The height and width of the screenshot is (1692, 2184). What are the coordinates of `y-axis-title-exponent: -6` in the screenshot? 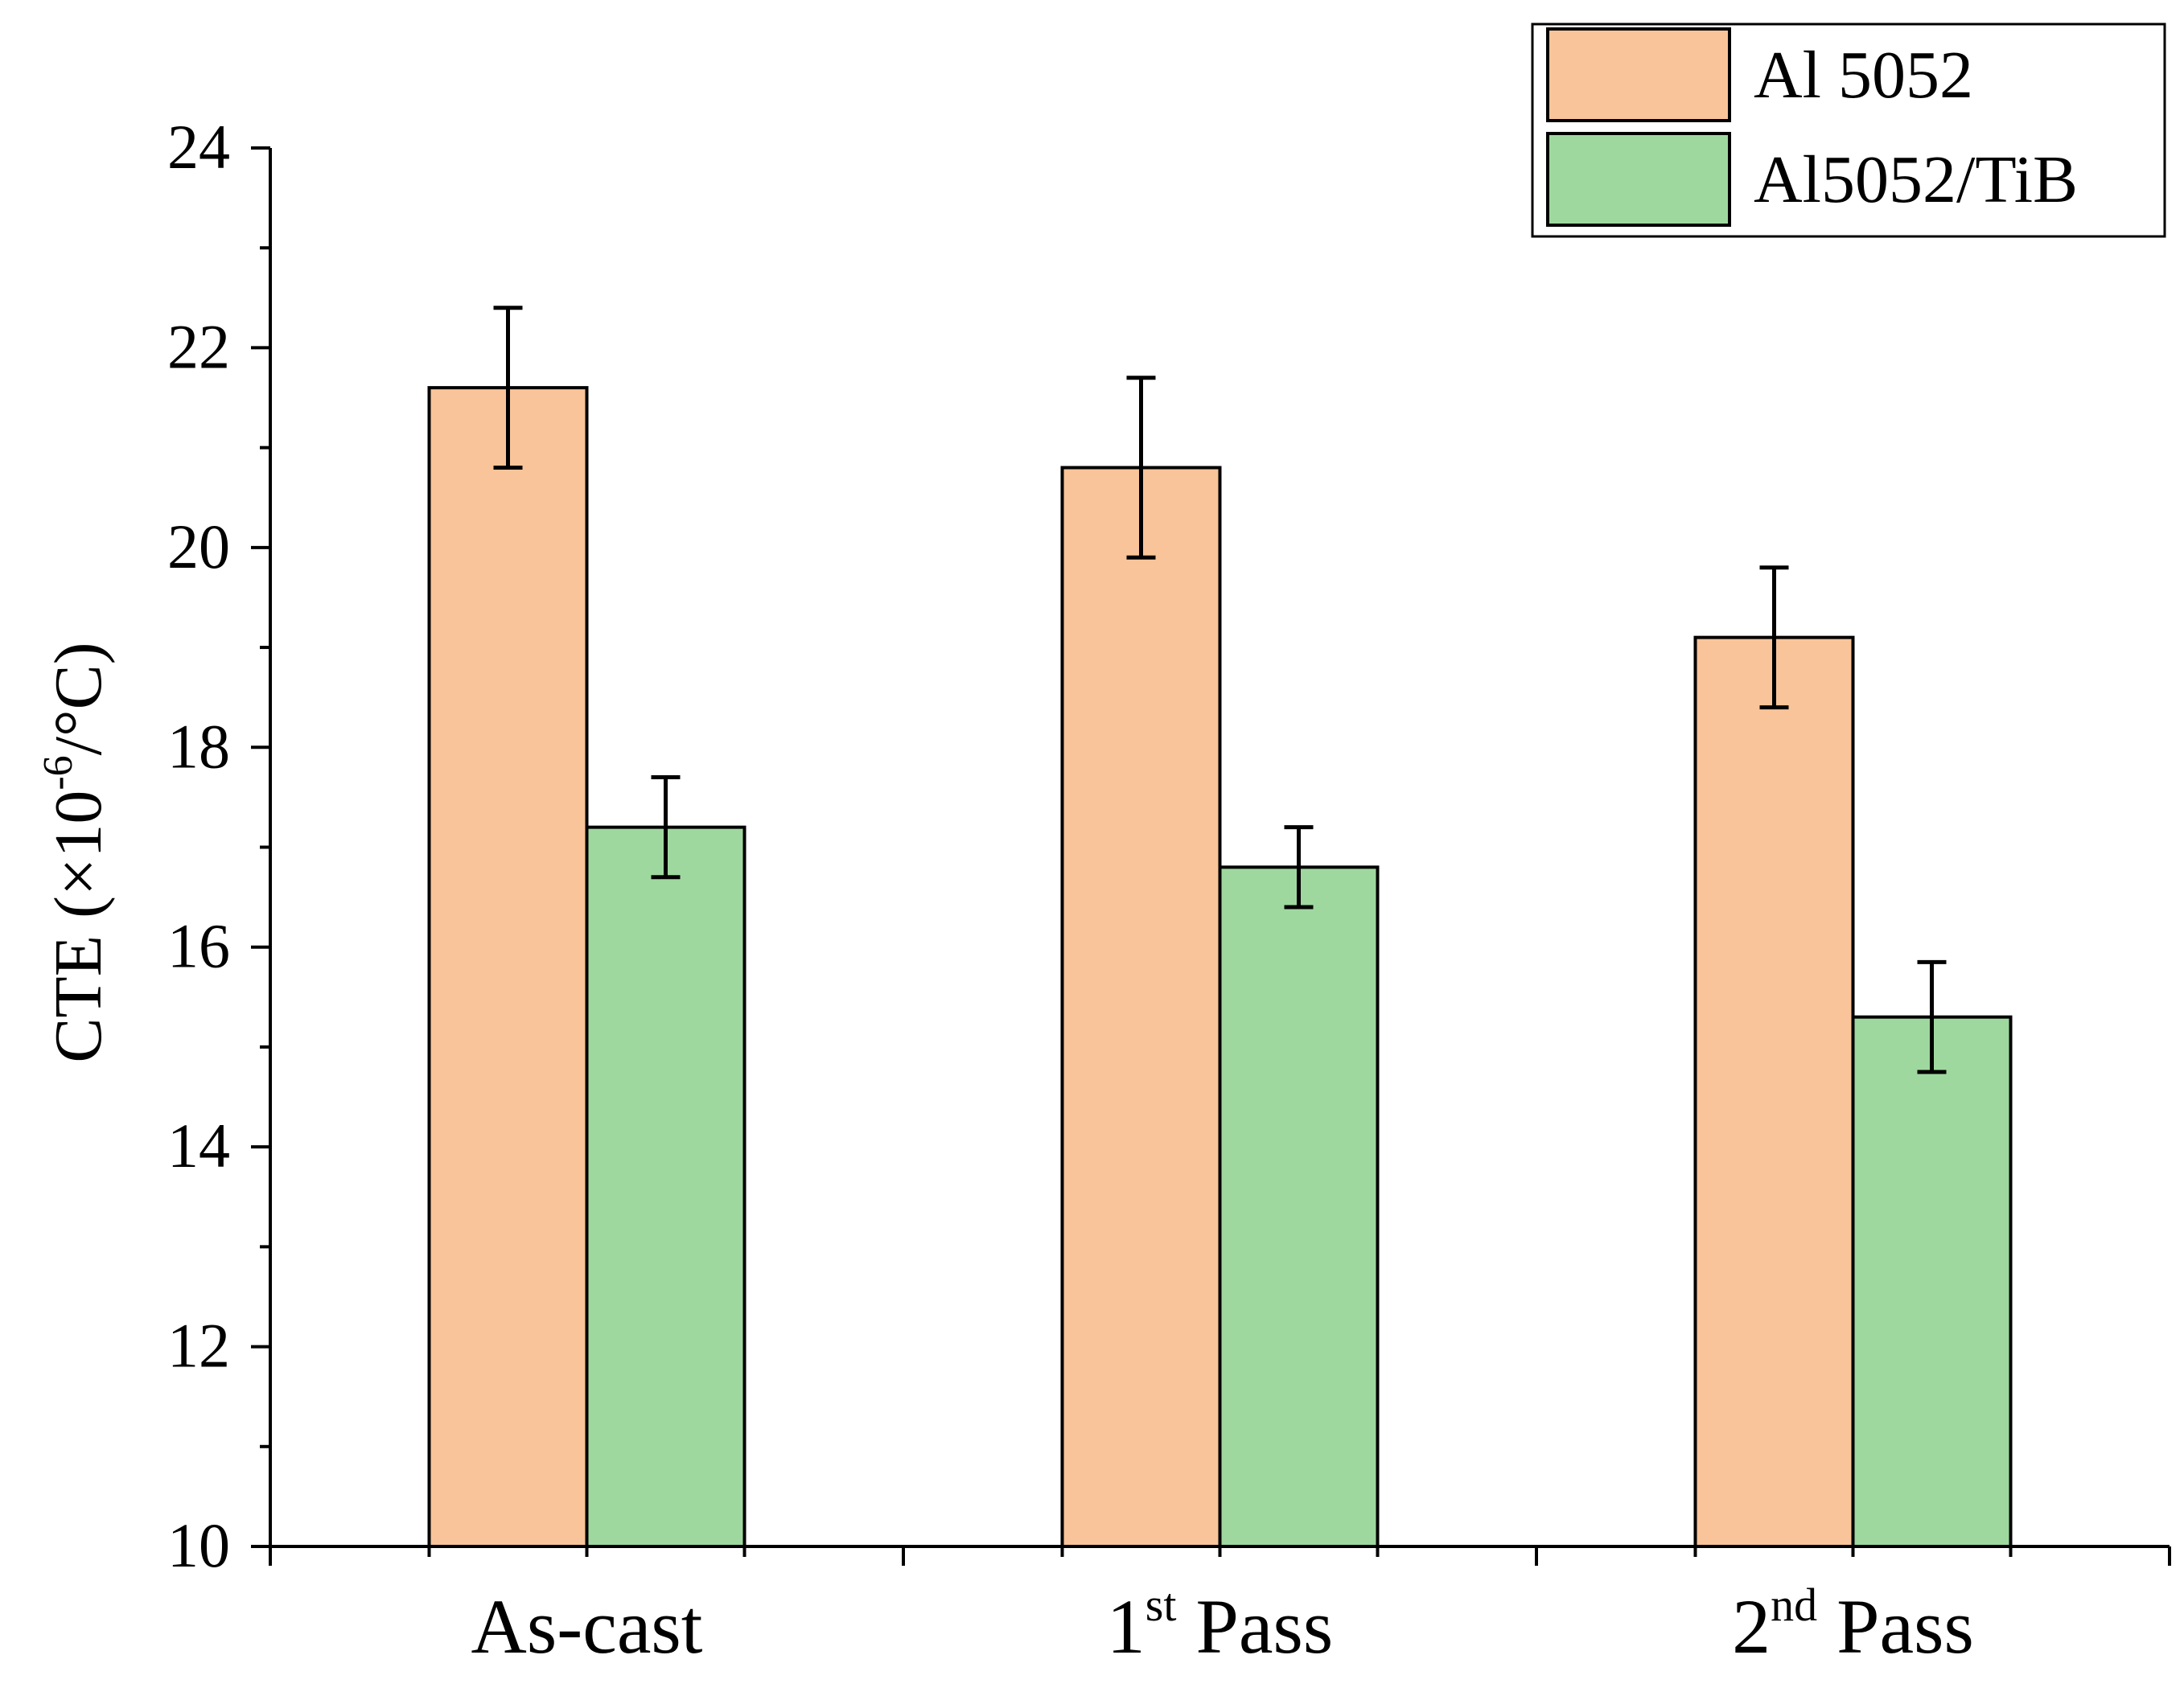 It's located at (58, 772).